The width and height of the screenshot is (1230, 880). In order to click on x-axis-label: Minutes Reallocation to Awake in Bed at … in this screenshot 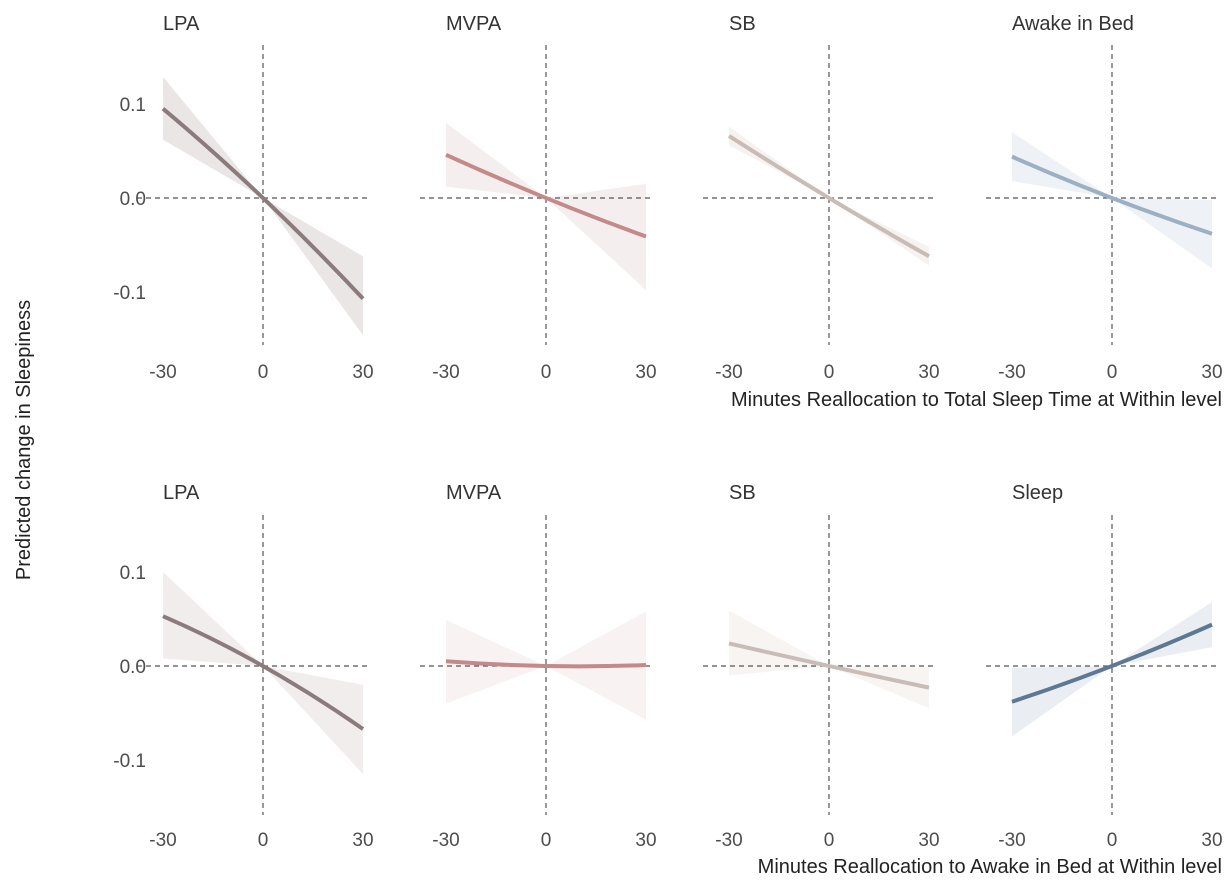, I will do `click(990, 867)`.